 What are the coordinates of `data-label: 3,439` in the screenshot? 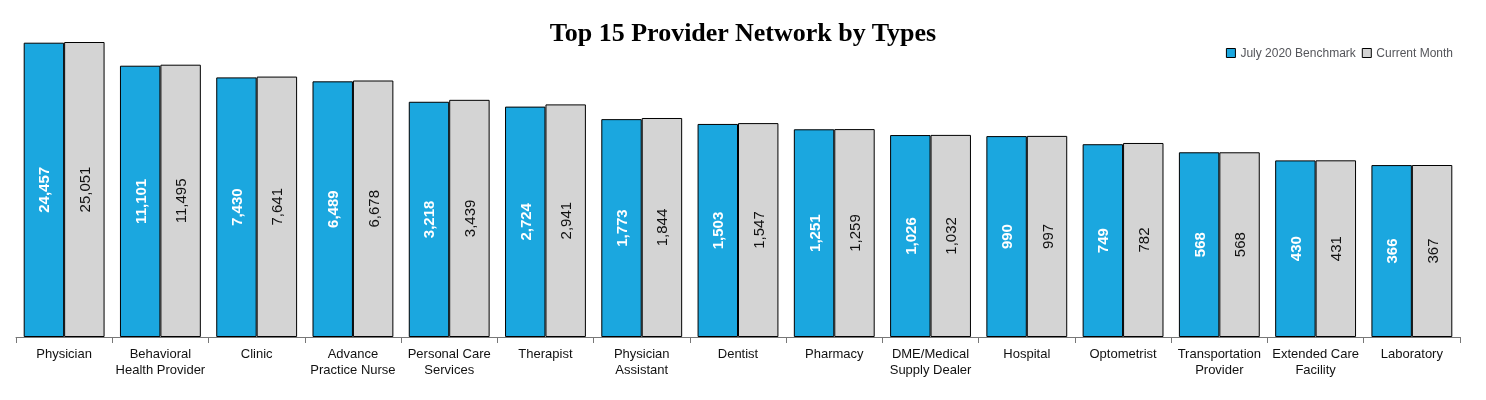 It's located at (469, 218).